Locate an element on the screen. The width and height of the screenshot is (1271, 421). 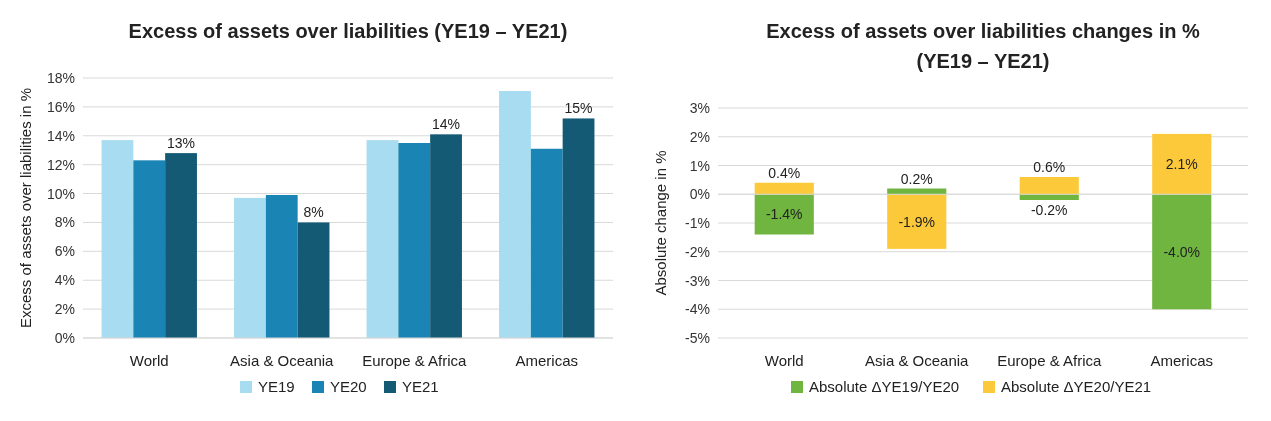
y-tick-label: -2% is located at coordinates (697, 251).